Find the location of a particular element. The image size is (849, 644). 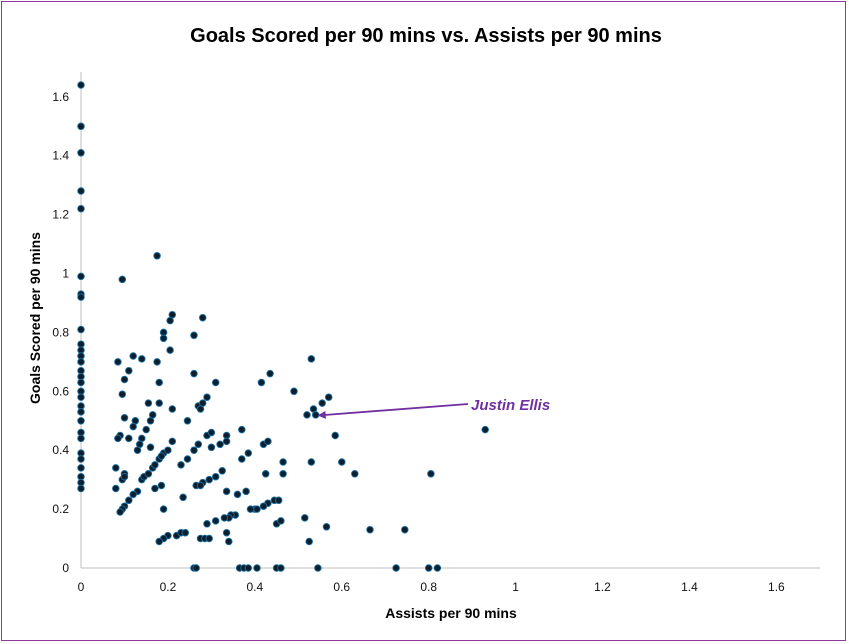

y-tick-label: 1.4 is located at coordinates (60, 156).